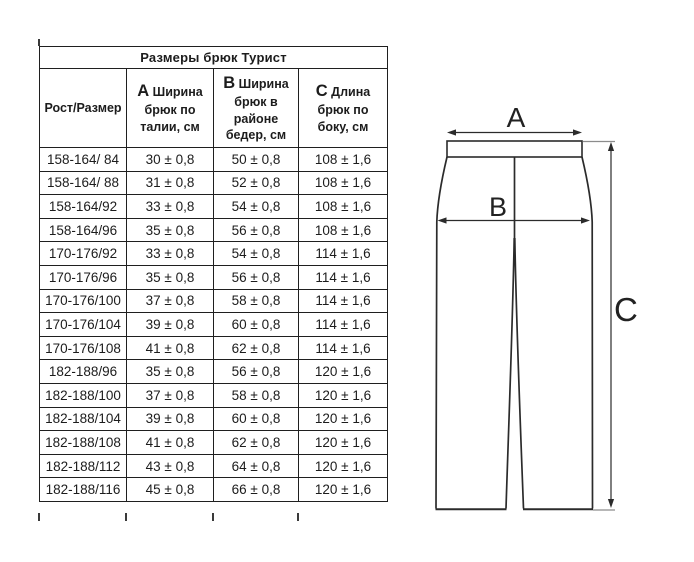 The height and width of the screenshot is (562, 694). Describe the element at coordinates (170, 489) in the screenshot. I see `measurement-cell: 45 ± 0,8` at that location.